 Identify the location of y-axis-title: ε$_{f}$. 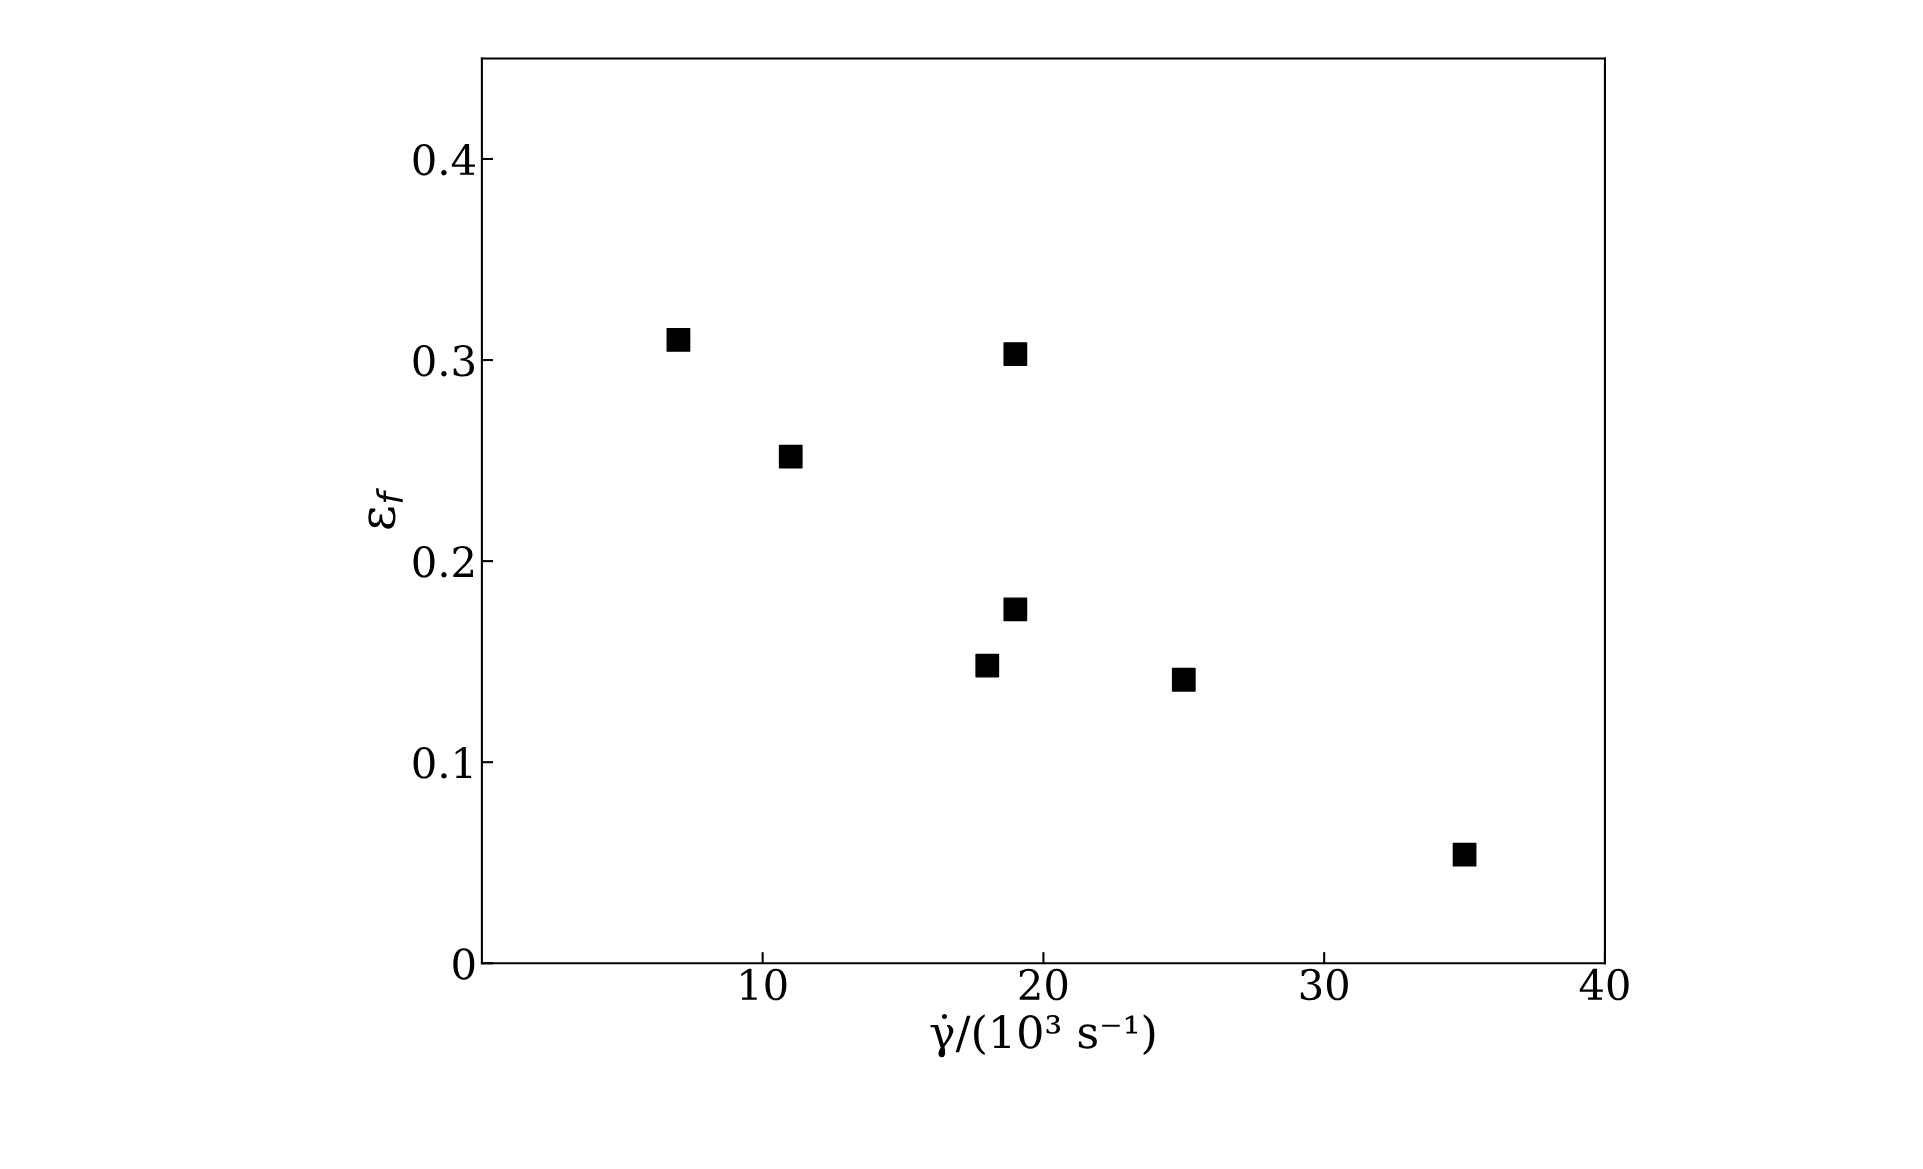
(385, 508).